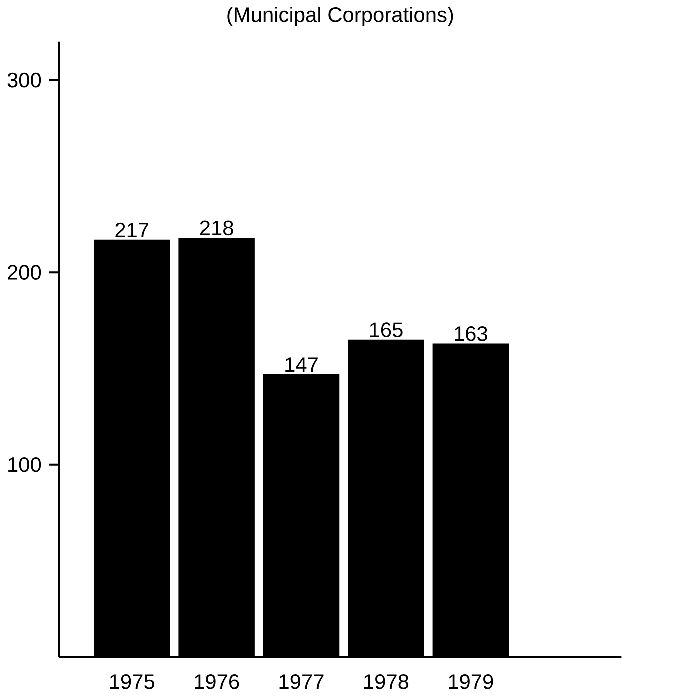 This screenshot has width=695, height=698. What do you see at coordinates (132, 682) in the screenshot?
I see `x-tick-label: 1975` at bounding box center [132, 682].